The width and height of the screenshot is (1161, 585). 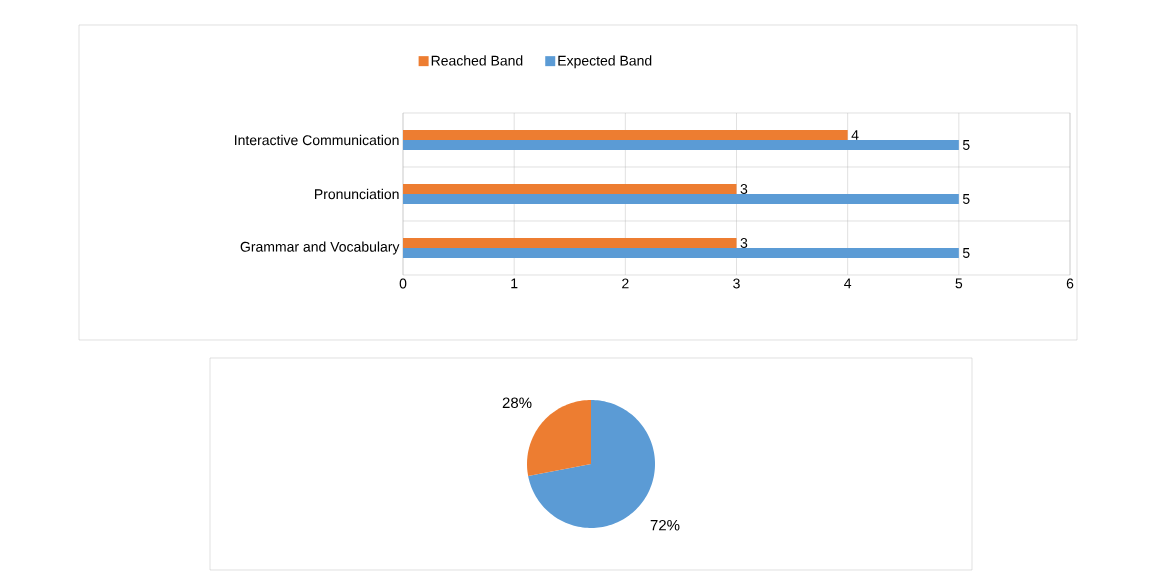 I want to click on x-tick-label: 6, so click(x=1070, y=283).